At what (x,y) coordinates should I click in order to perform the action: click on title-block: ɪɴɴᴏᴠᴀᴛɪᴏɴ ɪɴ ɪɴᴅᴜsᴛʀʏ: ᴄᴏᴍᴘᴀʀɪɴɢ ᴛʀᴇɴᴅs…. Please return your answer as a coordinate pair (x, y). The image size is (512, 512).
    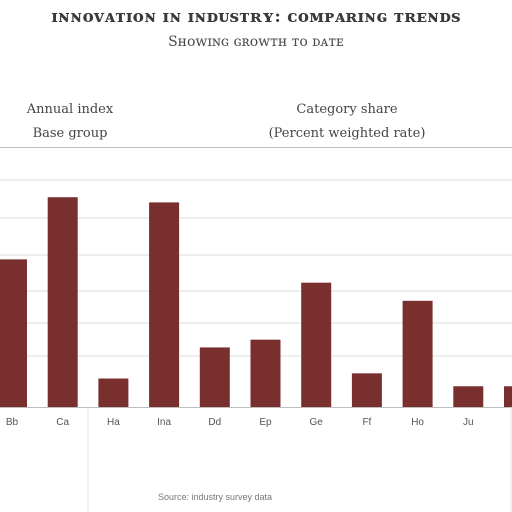
    Looking at the image, I should click on (256, 28).